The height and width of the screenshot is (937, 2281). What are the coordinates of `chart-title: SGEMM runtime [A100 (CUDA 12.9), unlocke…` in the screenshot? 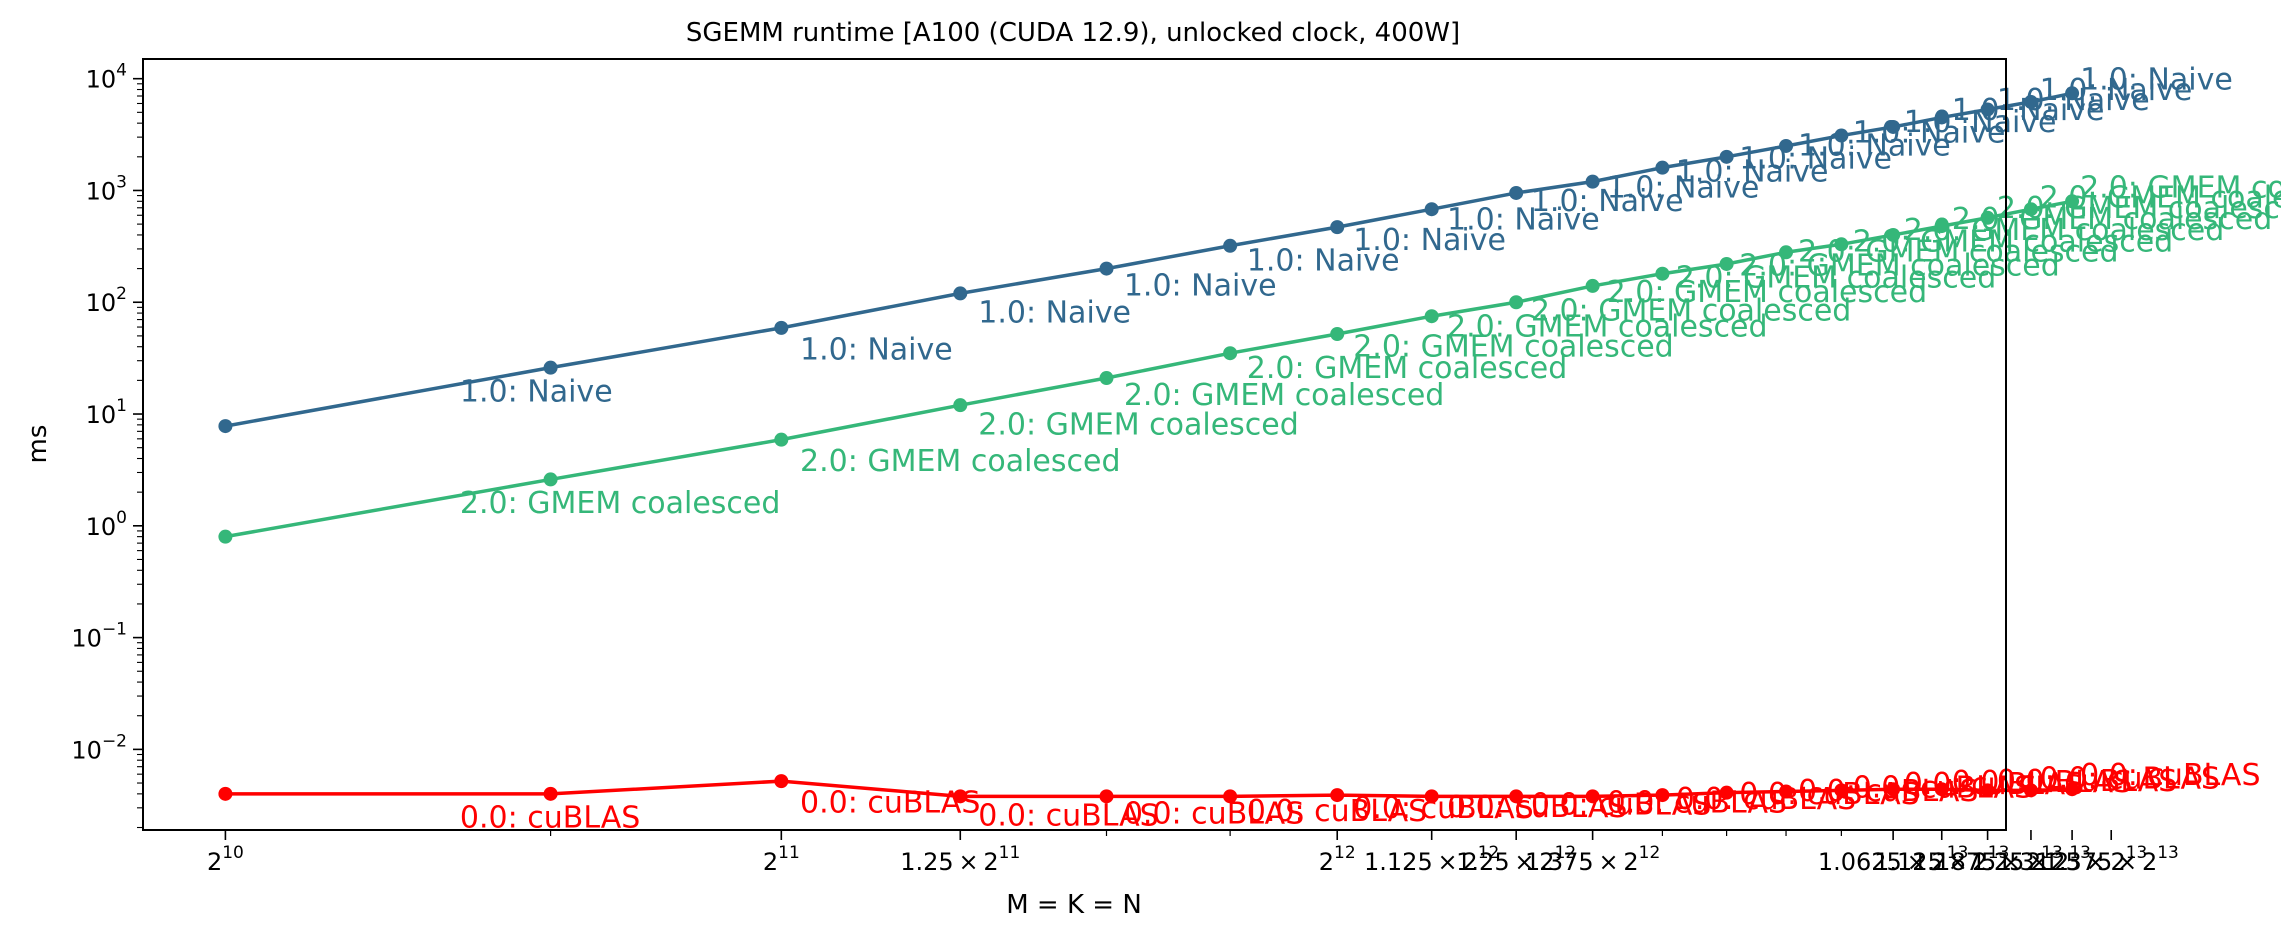 It's located at (1073, 33).